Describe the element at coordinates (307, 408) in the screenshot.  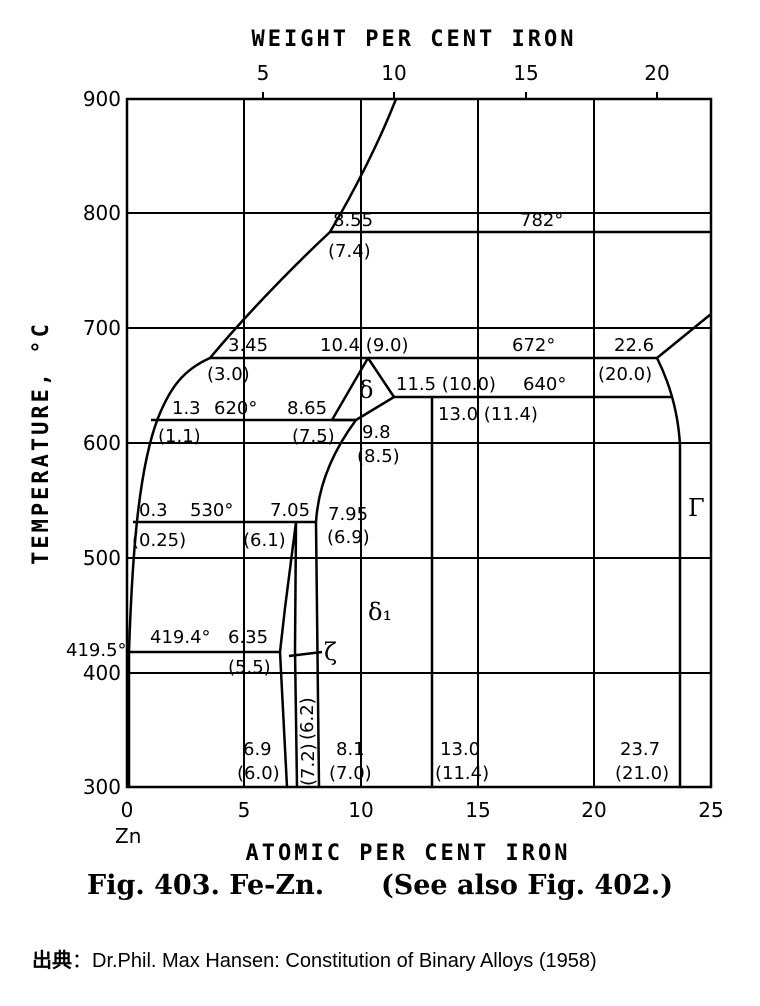
I see `anno-8-65: 8.65` at that location.